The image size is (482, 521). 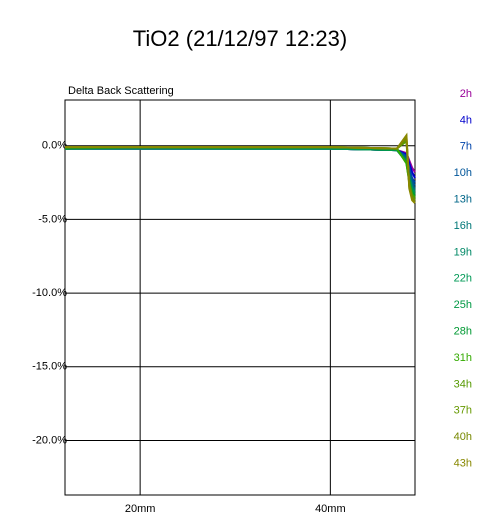 I want to click on legend-label: 40h, so click(x=463, y=437).